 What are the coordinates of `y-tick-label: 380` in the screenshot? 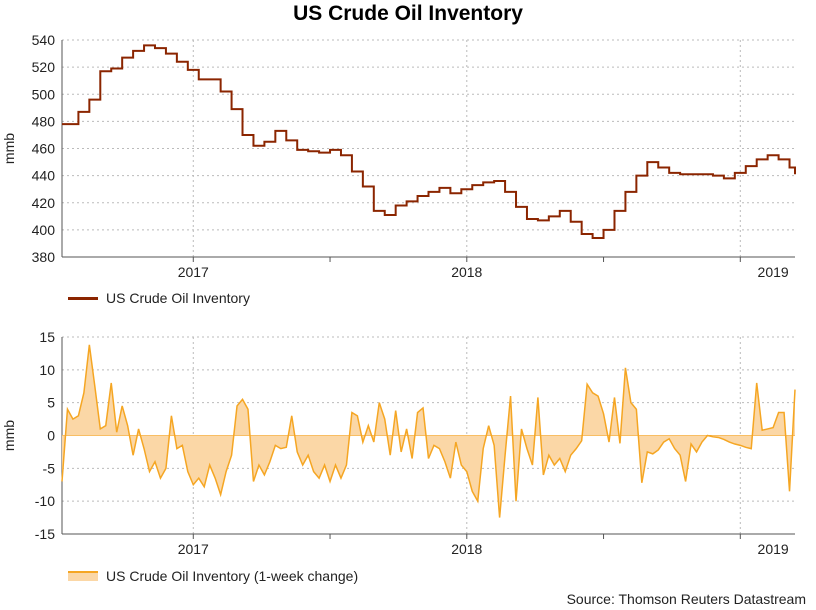 It's located at (44, 257).